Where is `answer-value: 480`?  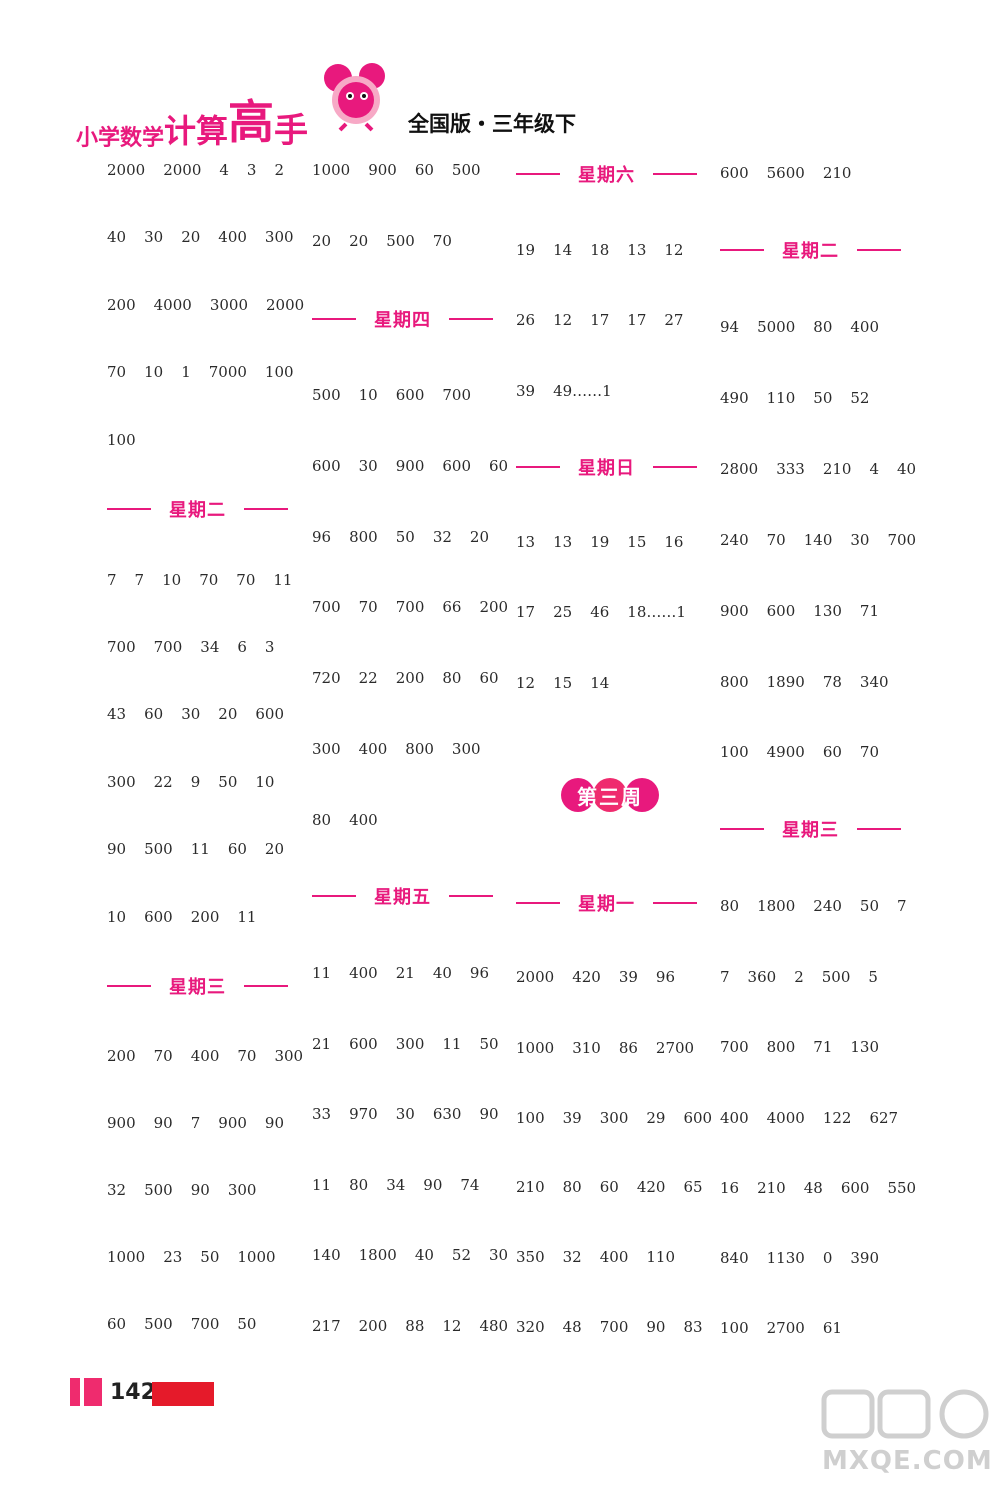 answer-value: 480 is located at coordinates (494, 1326).